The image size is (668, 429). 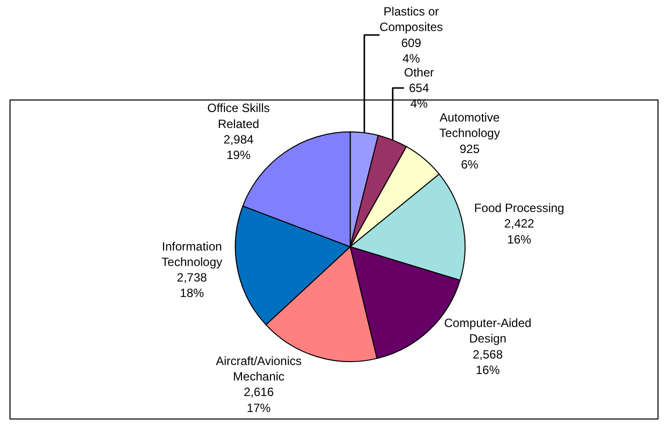 I want to click on slice-label: Information Technology, so click(x=192, y=254).